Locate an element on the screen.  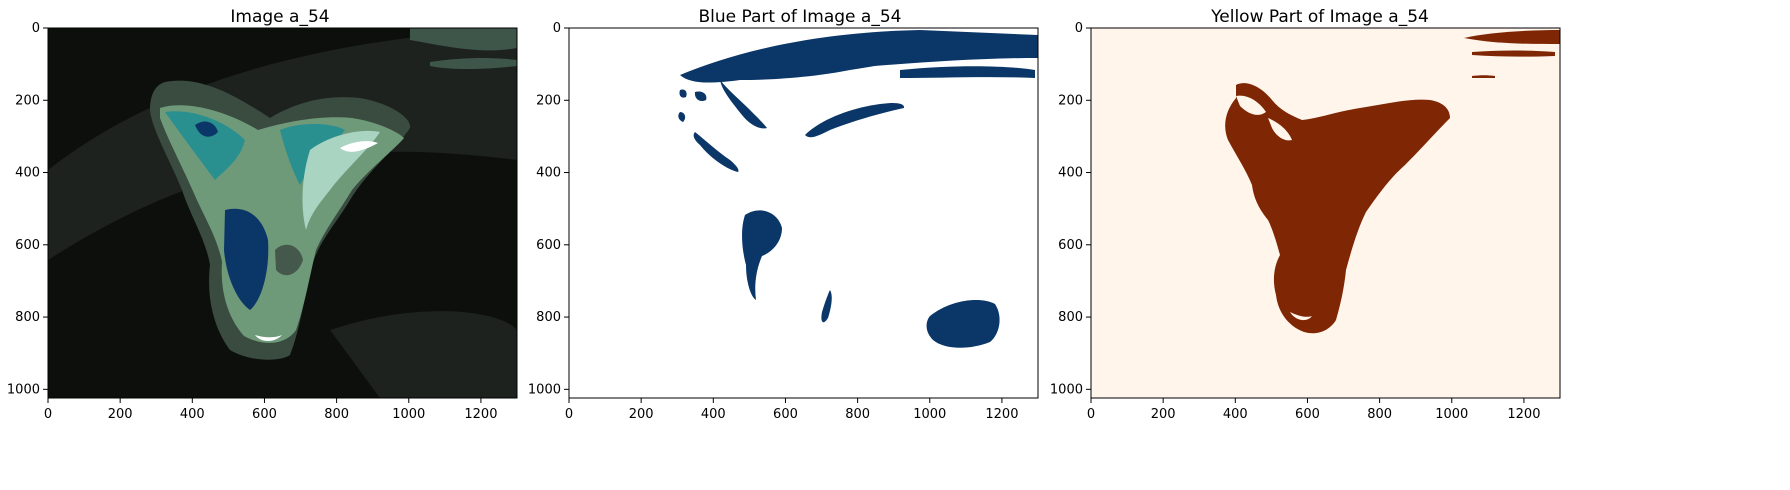
panel-title-original: Image a_54 is located at coordinates (280, 17).